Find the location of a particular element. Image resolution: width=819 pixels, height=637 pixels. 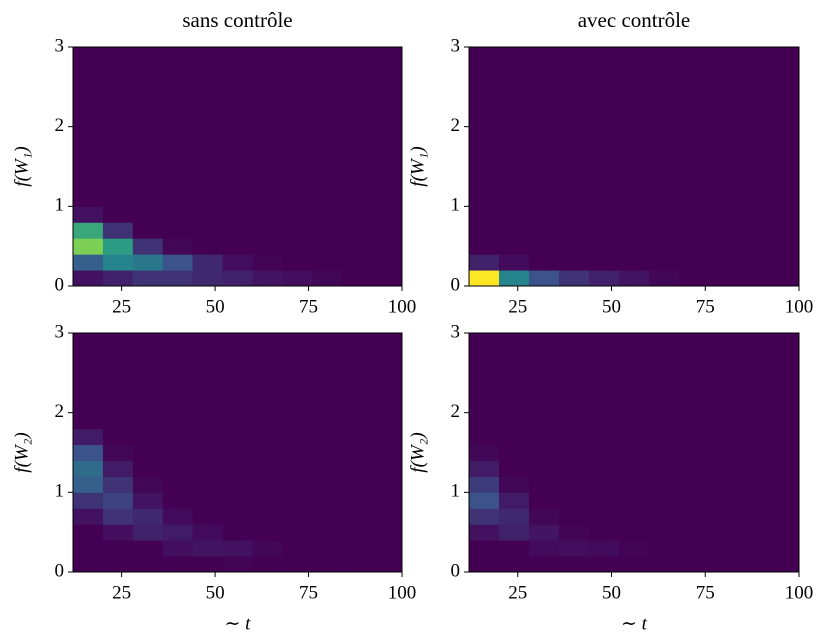

y-axis-label: f(W₁) is located at coordinates (21, 166).